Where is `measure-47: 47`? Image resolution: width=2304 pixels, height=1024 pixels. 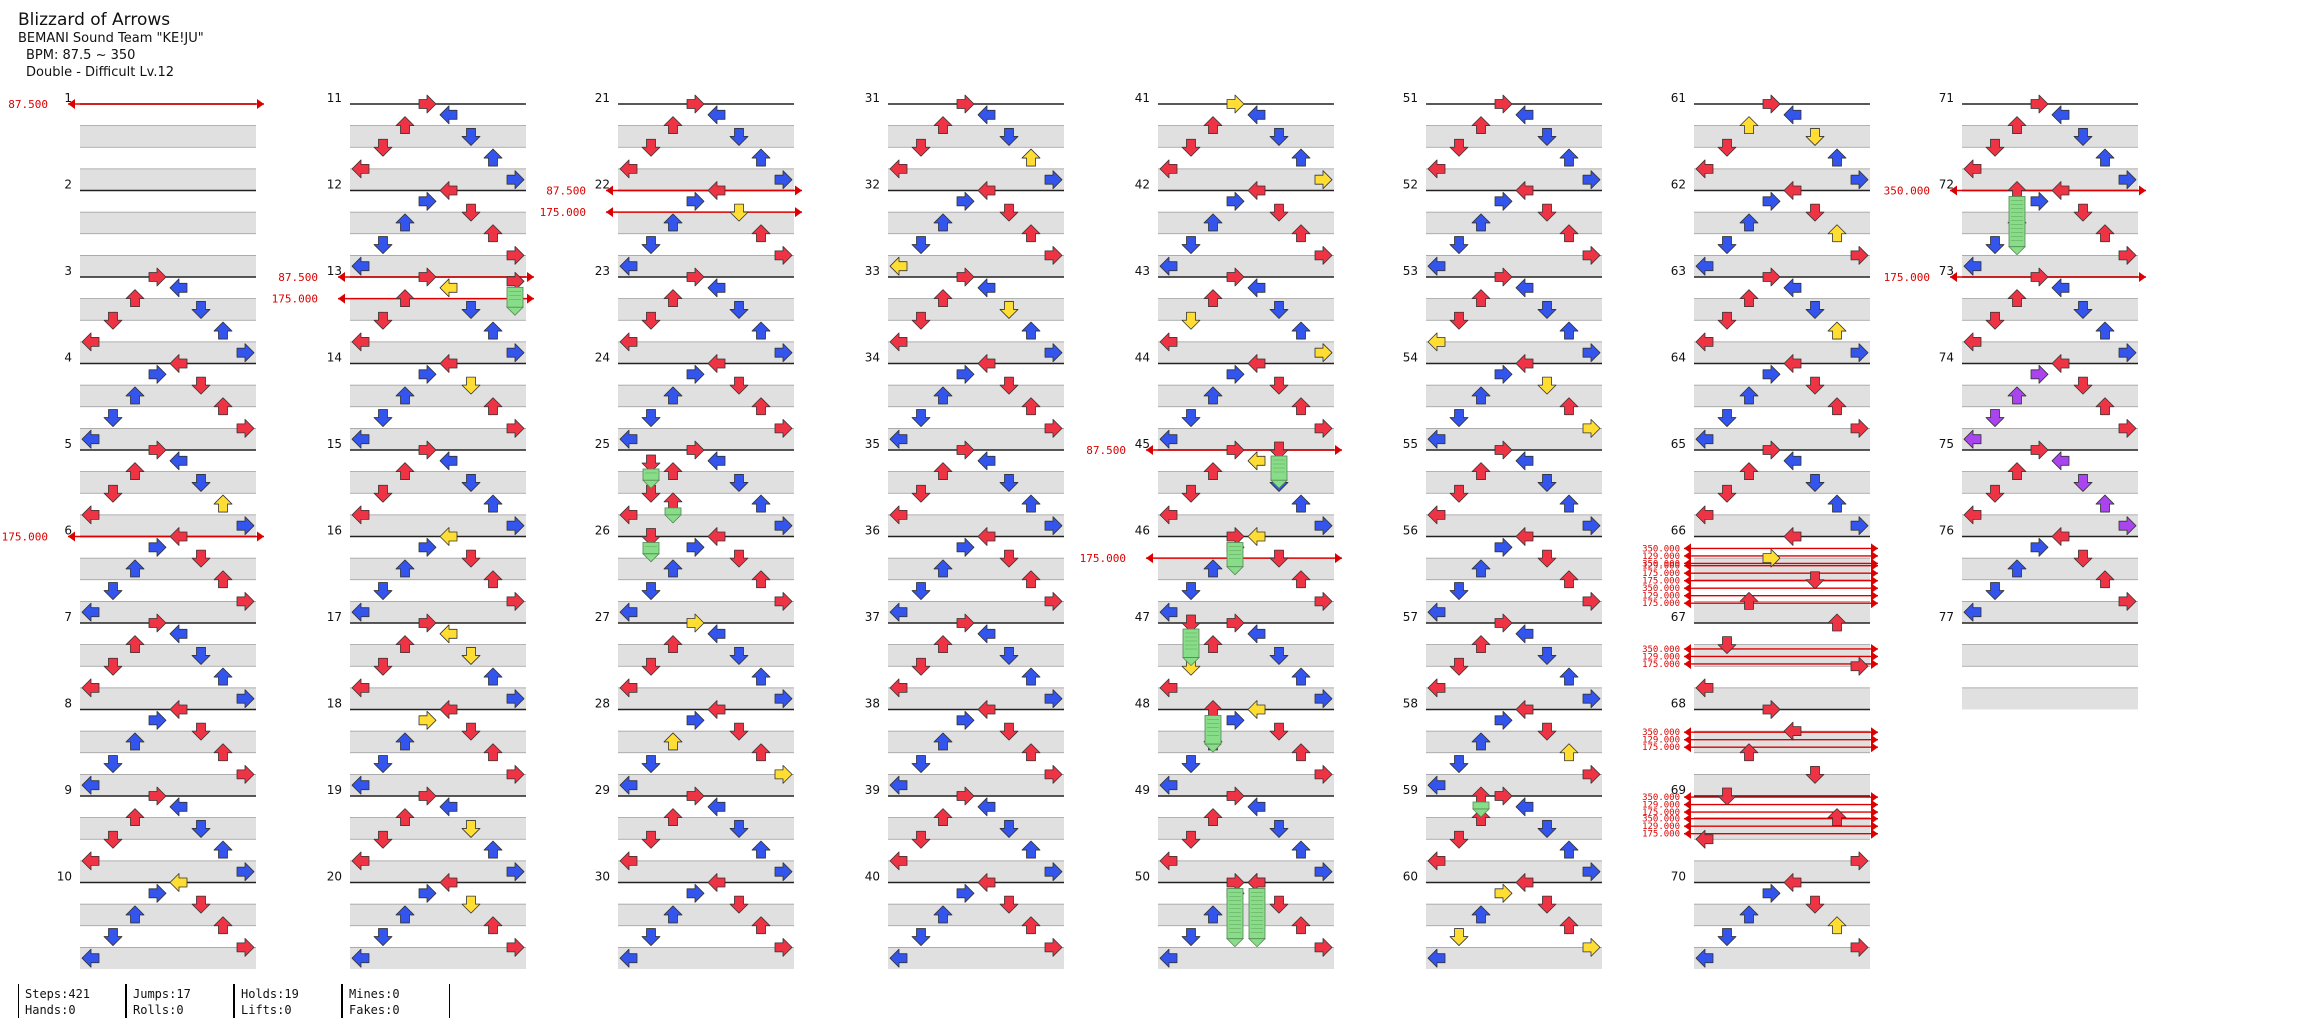
measure-47: 47 is located at coordinates (1234, 660).